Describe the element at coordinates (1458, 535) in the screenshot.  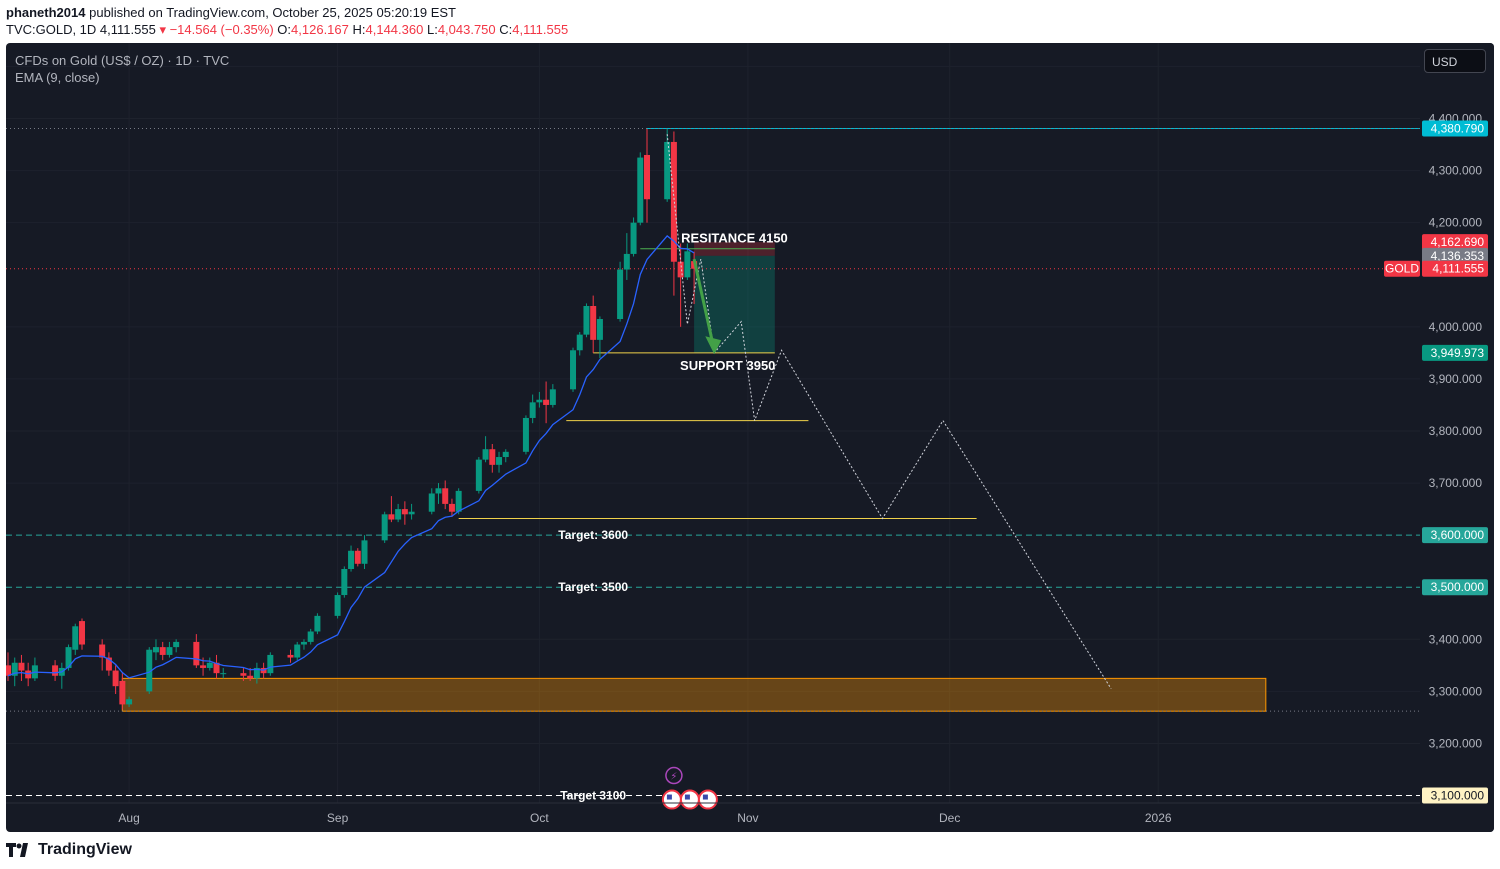
I see `level-tag-text: 3,600.000` at that location.